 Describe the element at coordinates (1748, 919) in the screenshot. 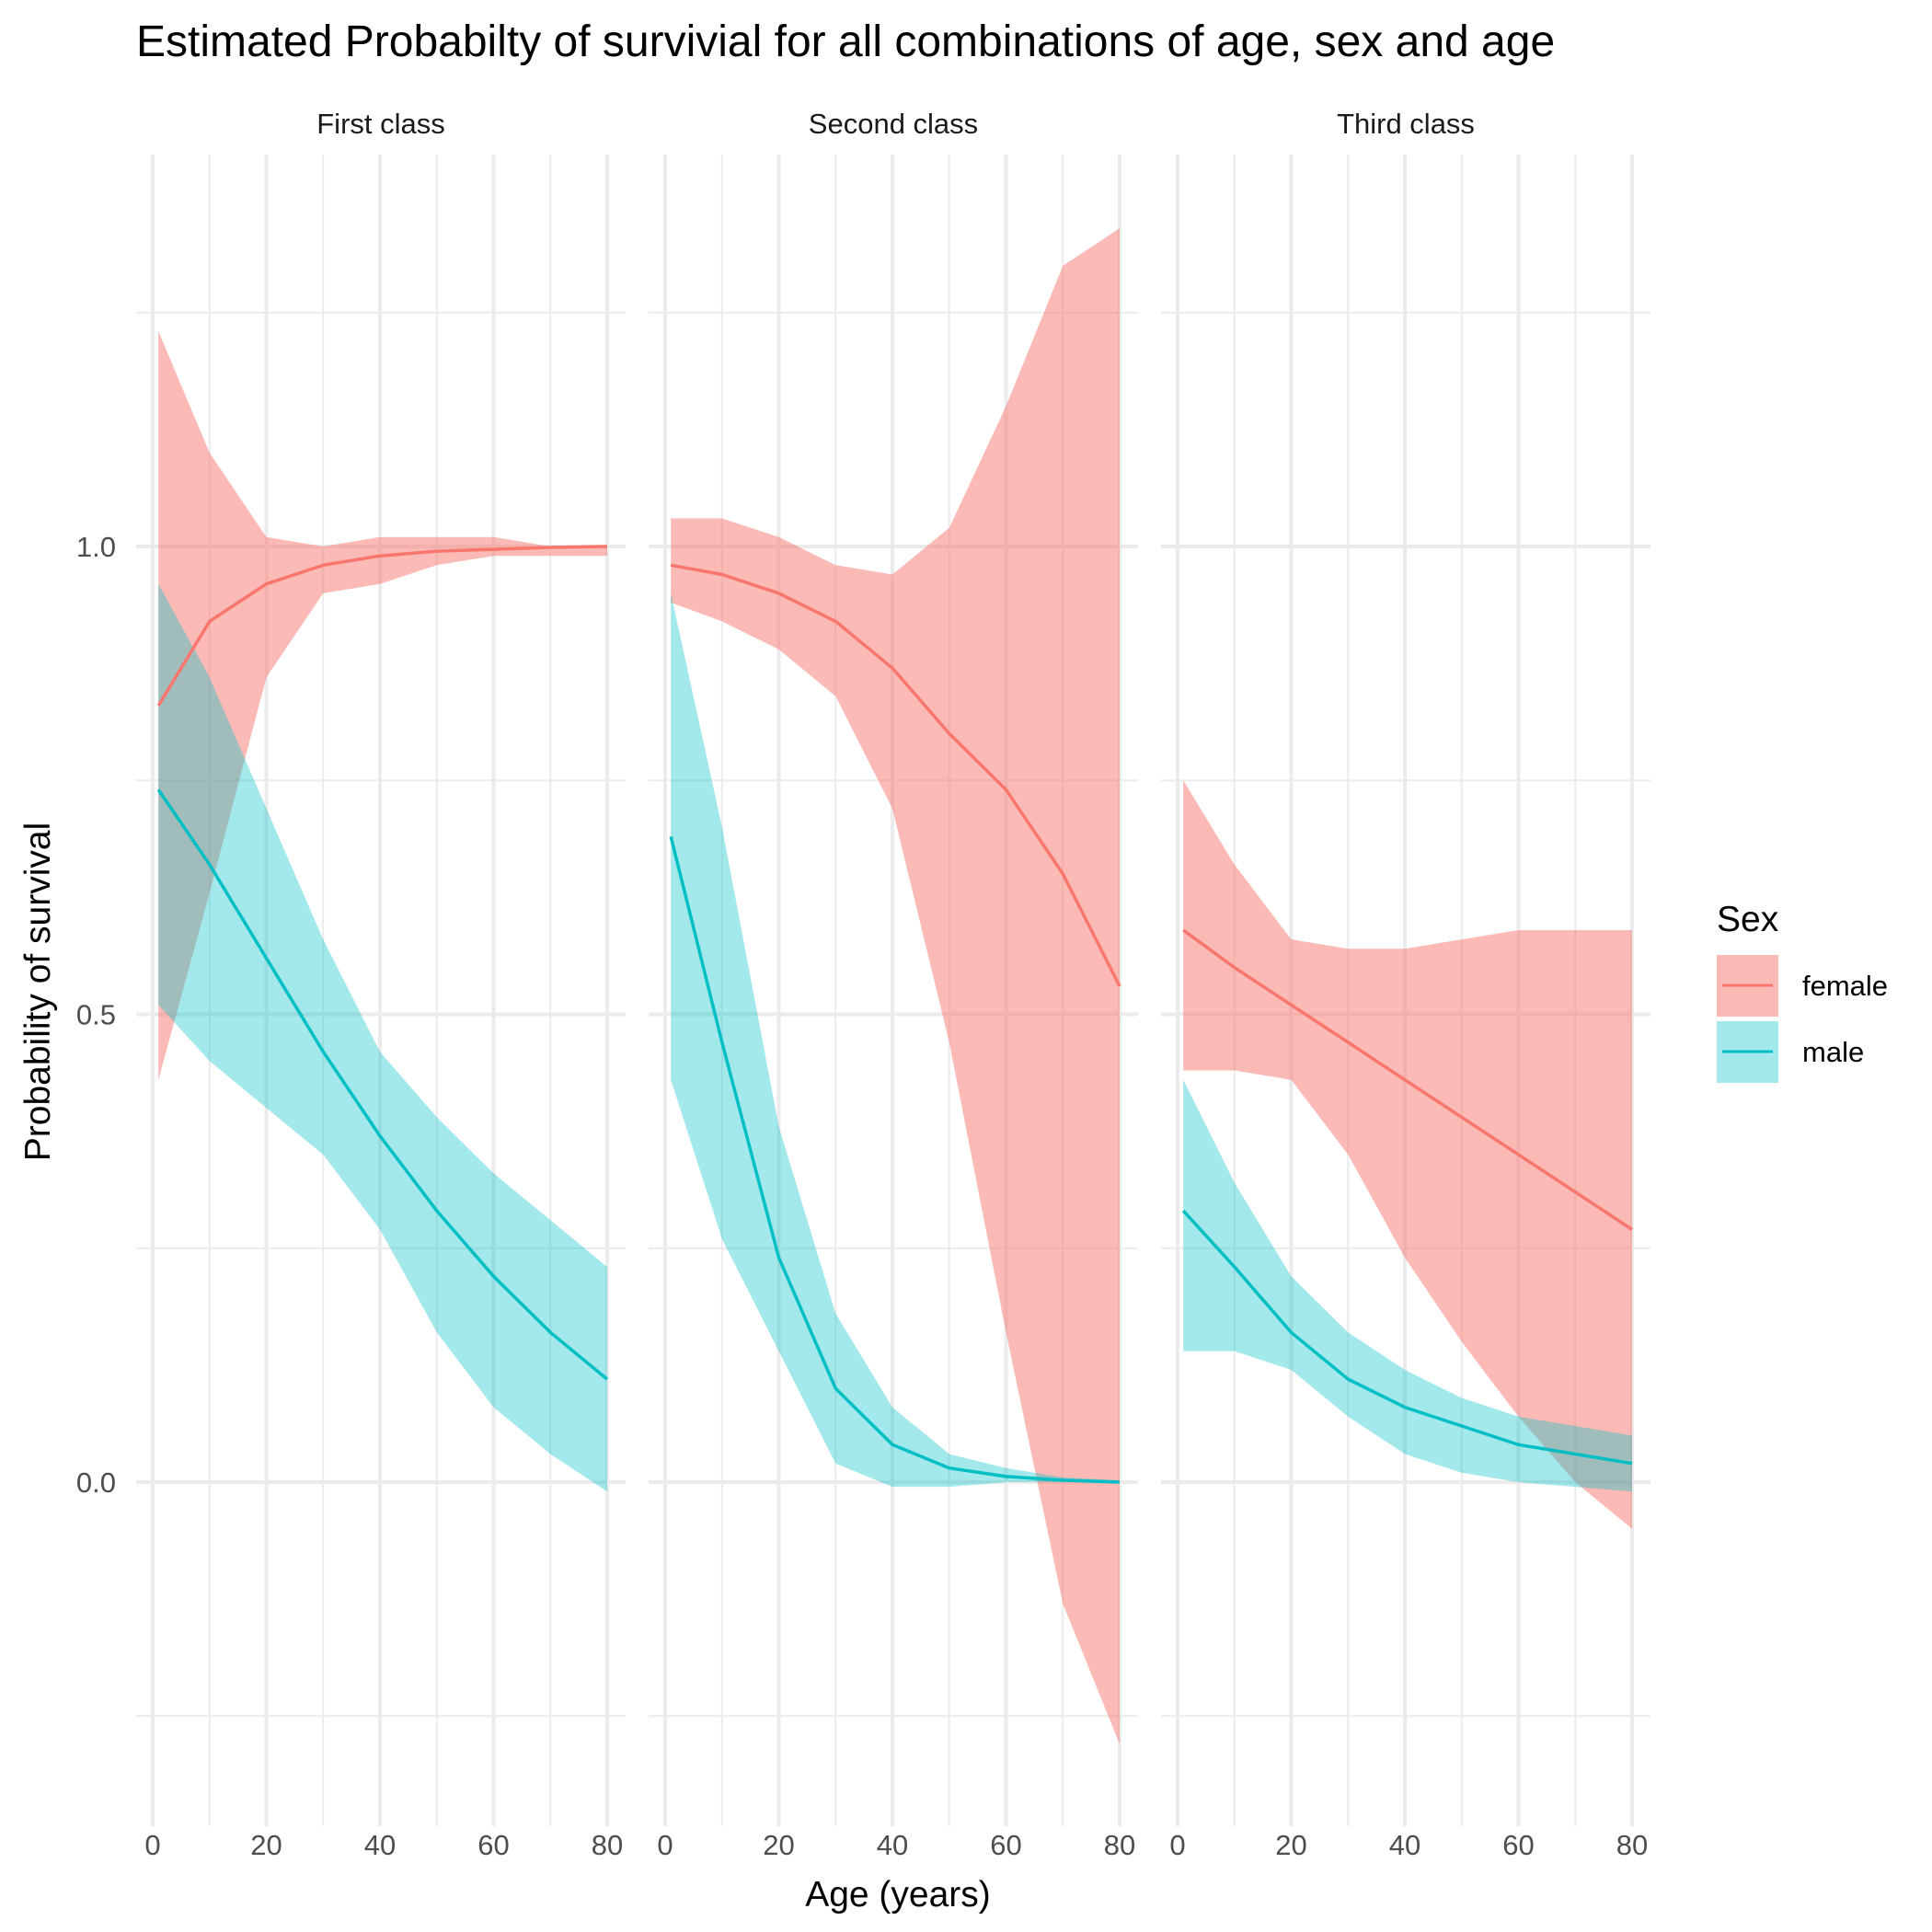

I see `legend-title: Sex` at that location.